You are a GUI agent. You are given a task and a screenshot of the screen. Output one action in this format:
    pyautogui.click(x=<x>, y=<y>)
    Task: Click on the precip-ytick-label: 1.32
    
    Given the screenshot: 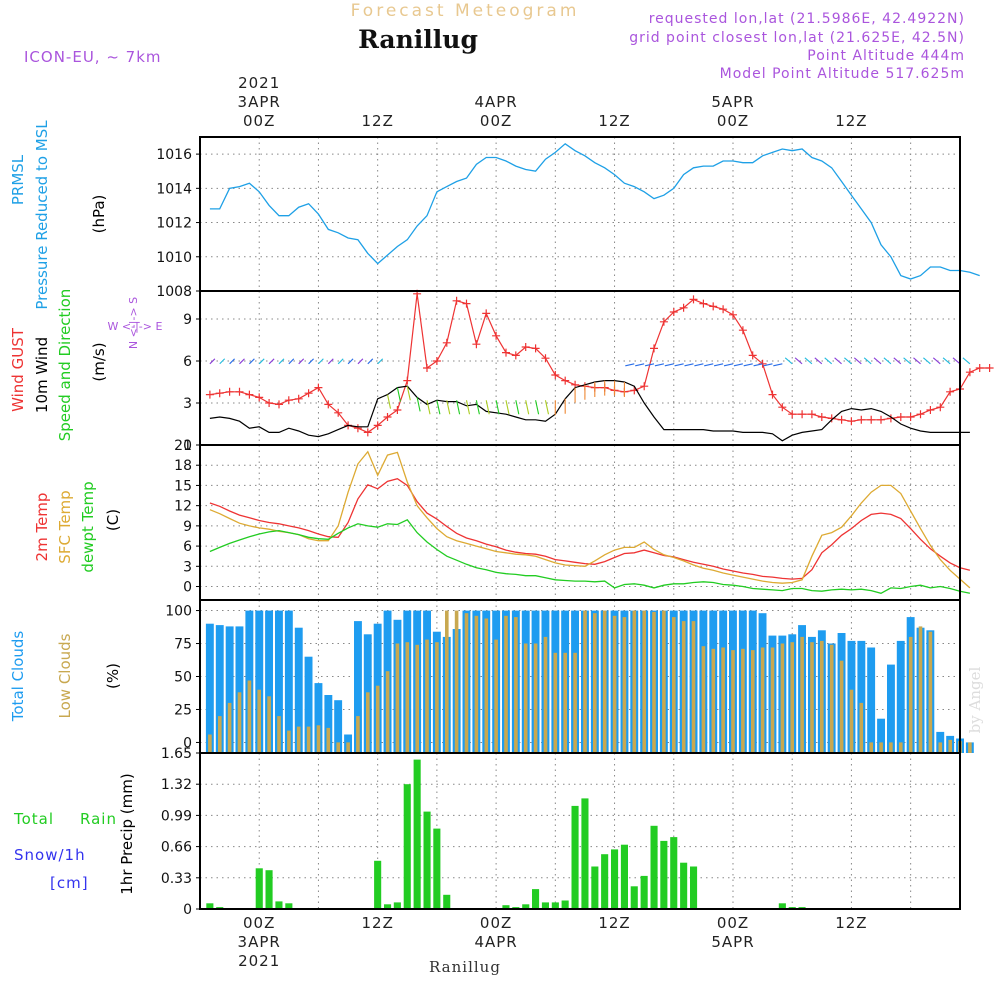 What is the action you would take?
    pyautogui.click(x=176, y=785)
    